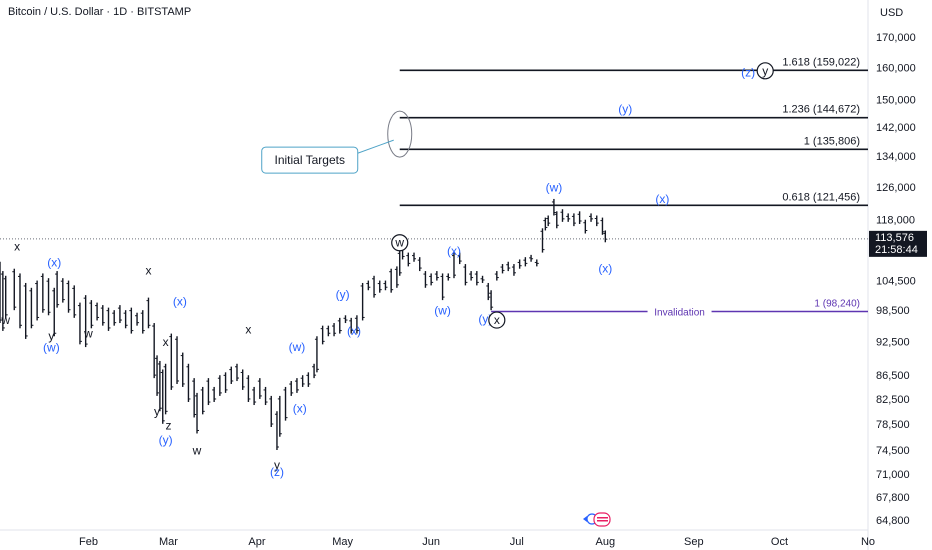 The width and height of the screenshot is (932, 550). Describe the element at coordinates (821, 110) in the screenshot. I see `fib-level-label: 1.236 (144,672)` at that location.